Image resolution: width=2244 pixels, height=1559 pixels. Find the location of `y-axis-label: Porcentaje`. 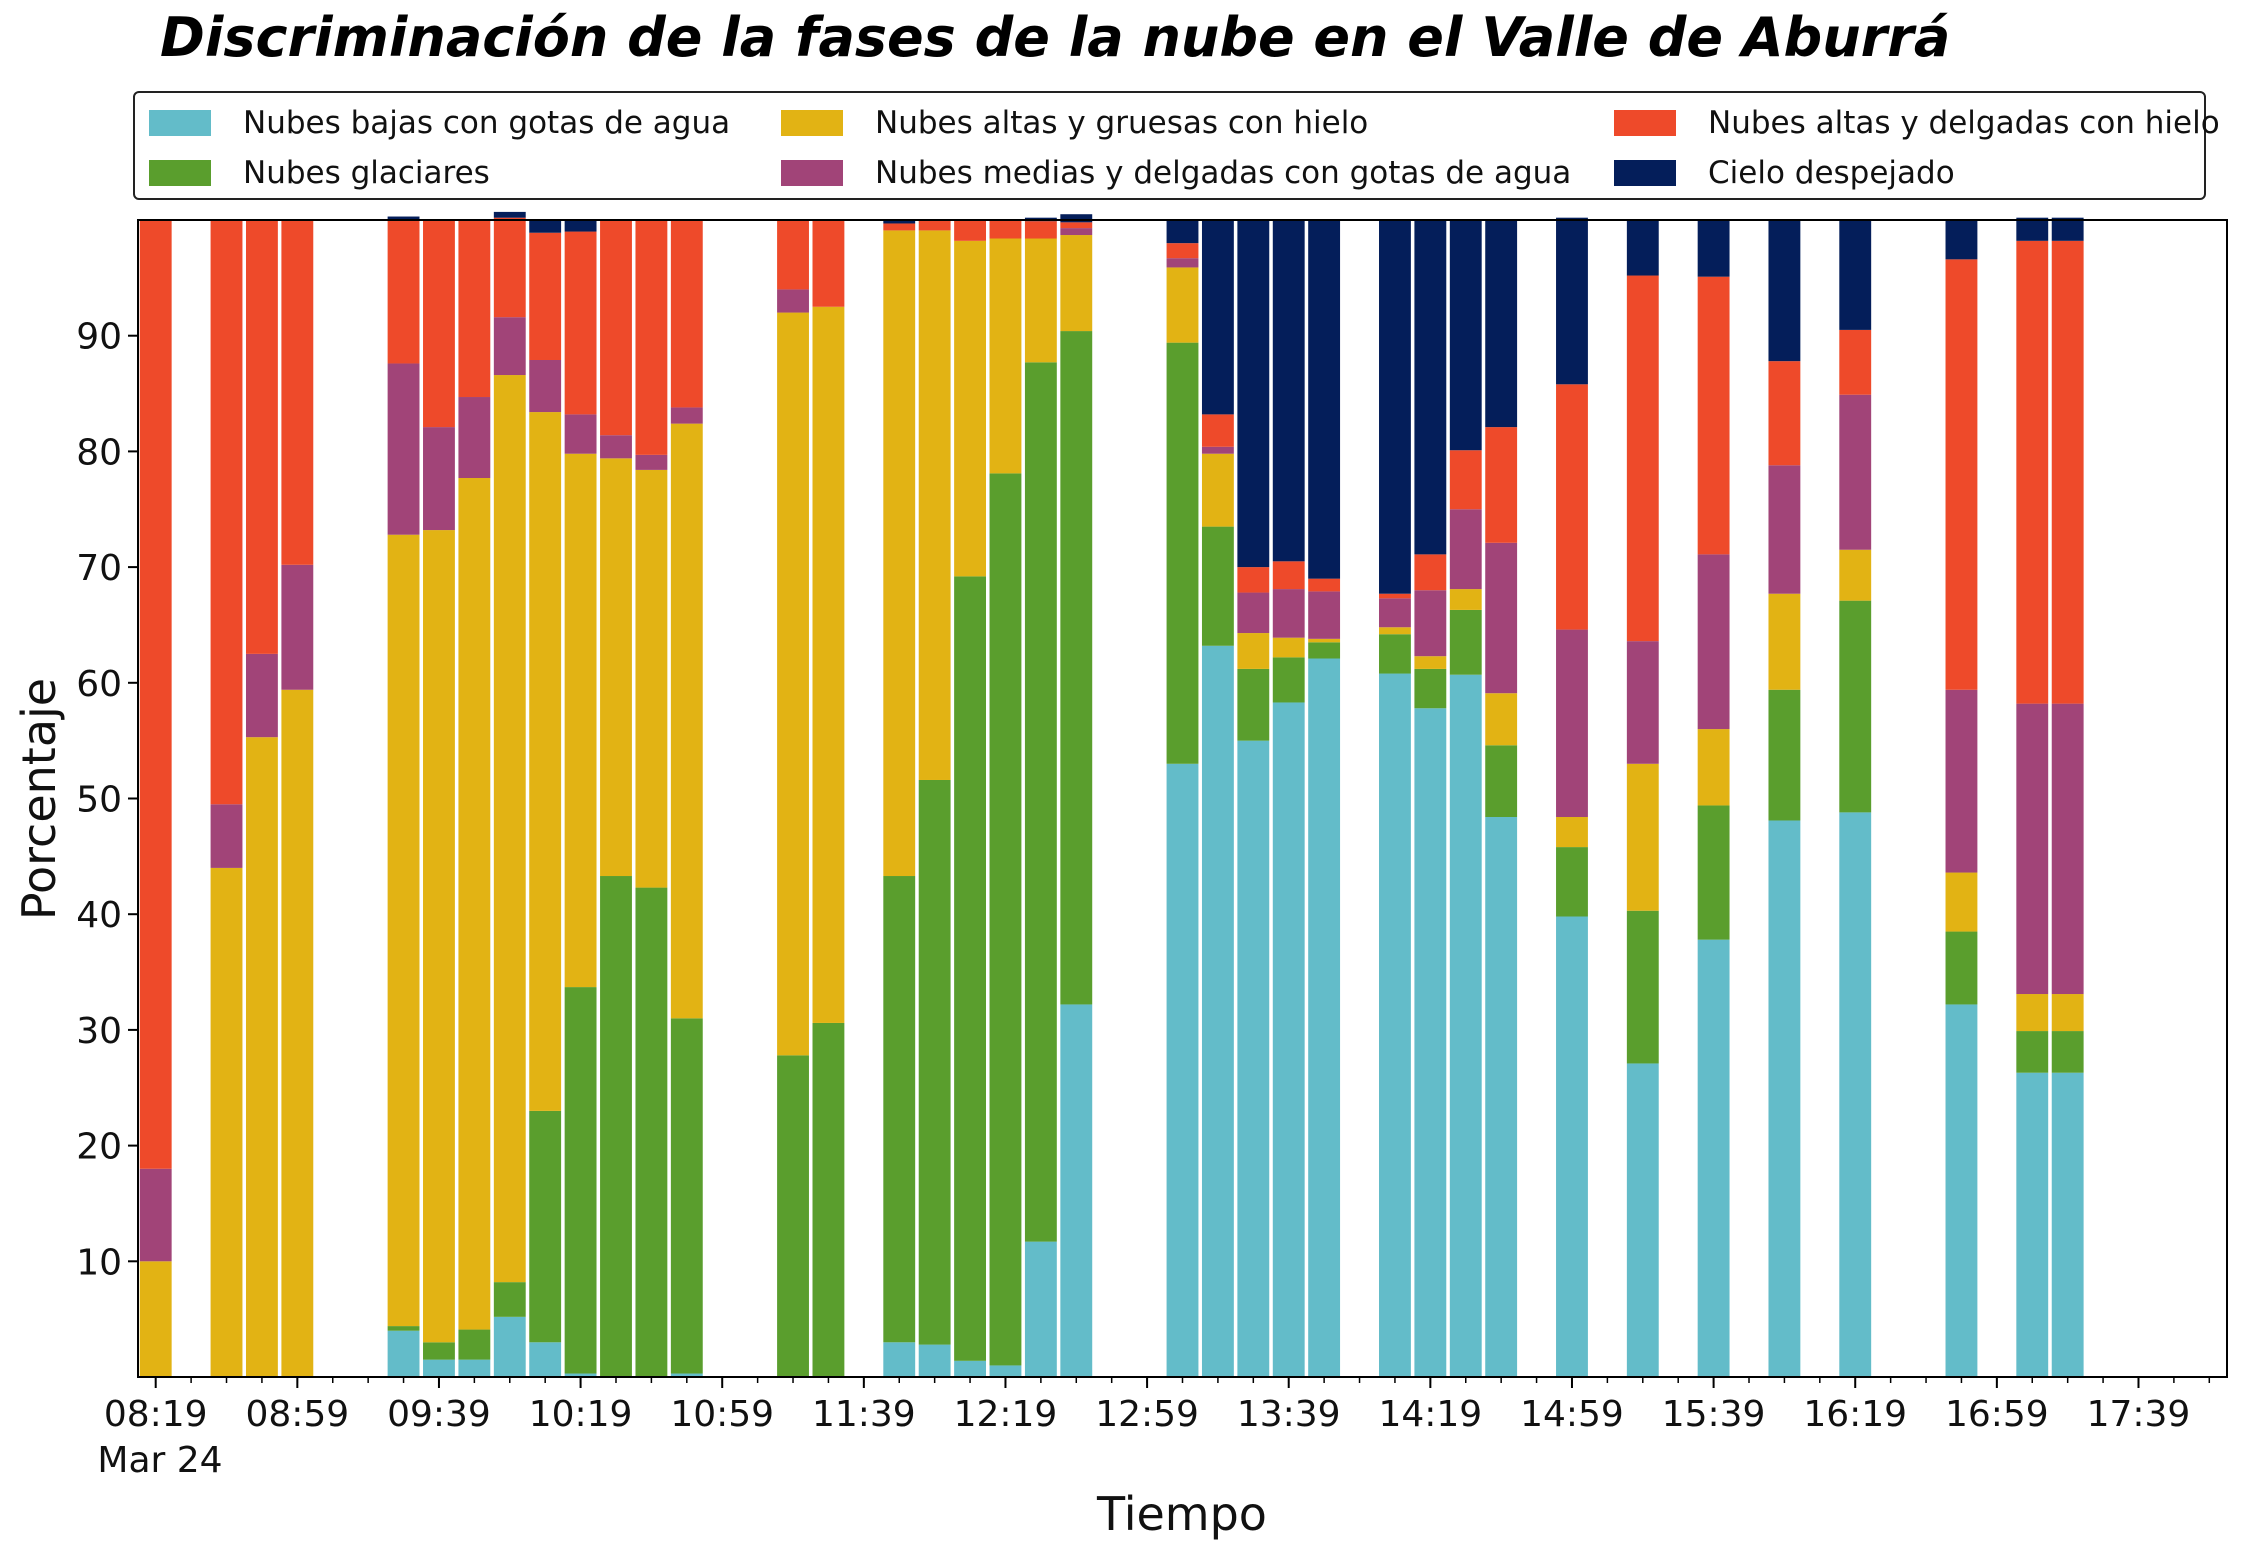

y-axis-label: Porcentaje is located at coordinates (39, 799).